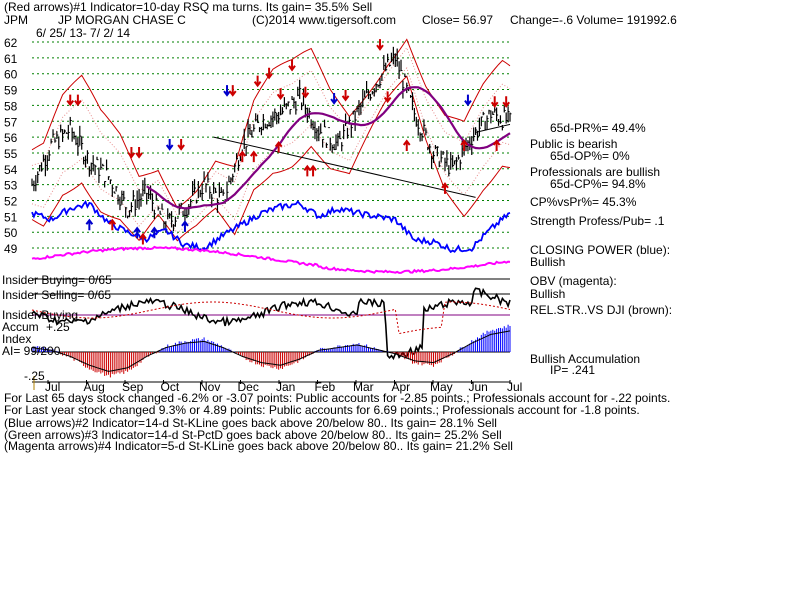 This screenshot has width=800, height=600. What do you see at coordinates (11, 59) in the screenshot?
I see `y-tick-label: 61` at bounding box center [11, 59].